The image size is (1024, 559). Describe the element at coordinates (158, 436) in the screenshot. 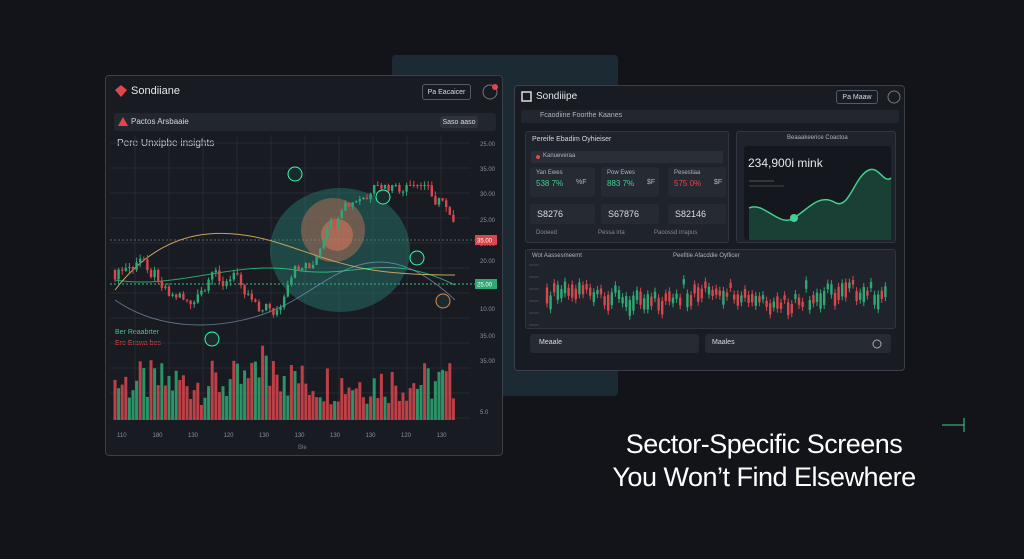

I see `x-tick-label: 180` at that location.